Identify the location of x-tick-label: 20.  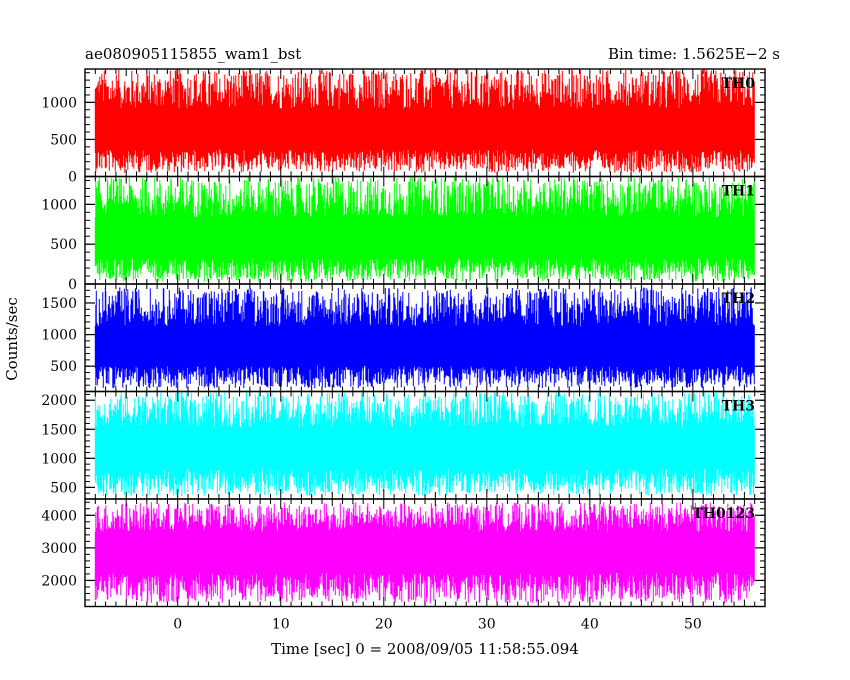
(384, 625).